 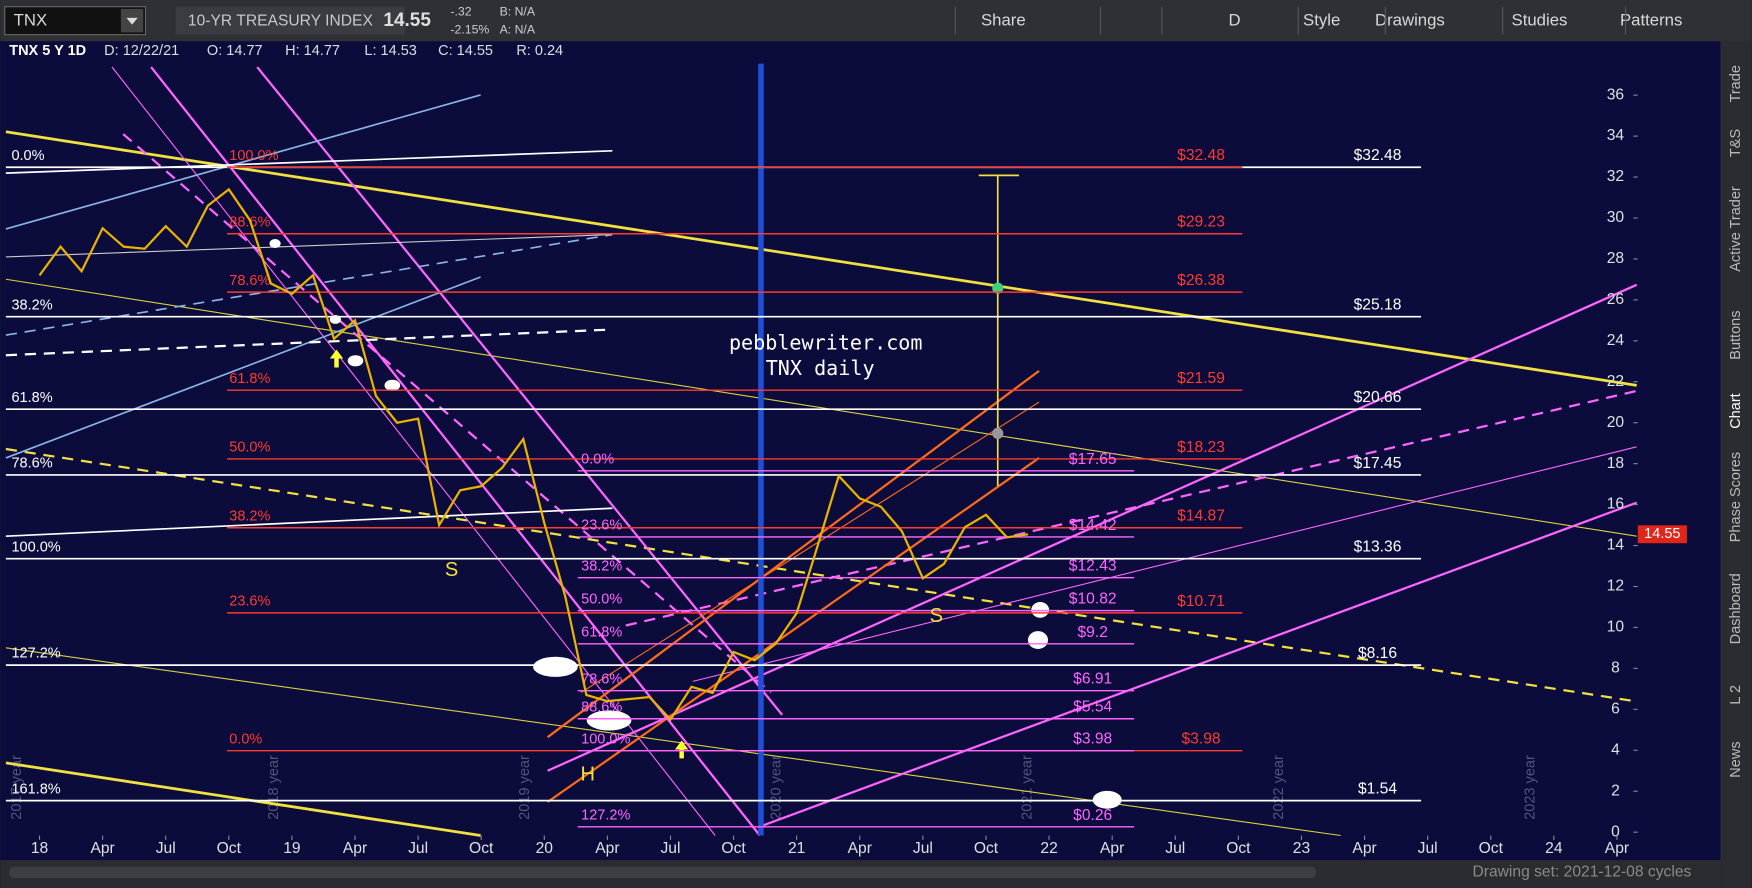 I want to click on side-tab: Trade, so click(x=1736, y=83).